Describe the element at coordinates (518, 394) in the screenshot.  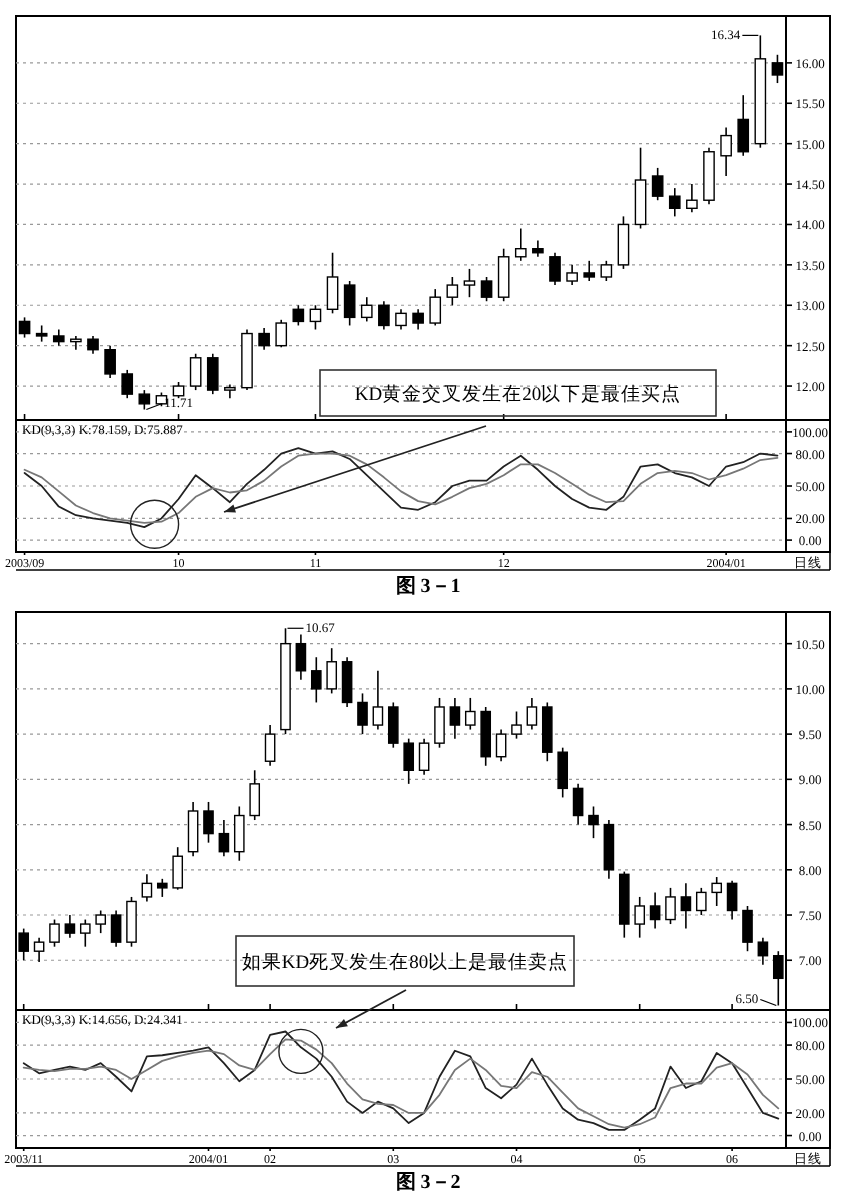
I see `annotation: KD黄金交叉发生在20以下是最佳买点` at that location.